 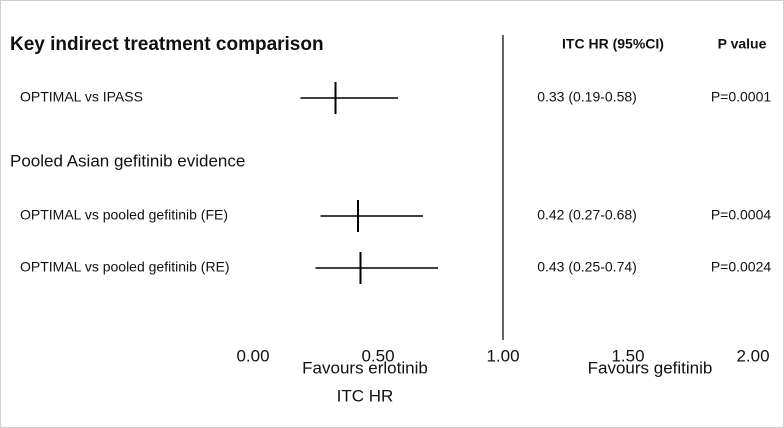 What do you see at coordinates (650, 367) in the screenshot?
I see `annotation: Favours gefitinib` at bounding box center [650, 367].